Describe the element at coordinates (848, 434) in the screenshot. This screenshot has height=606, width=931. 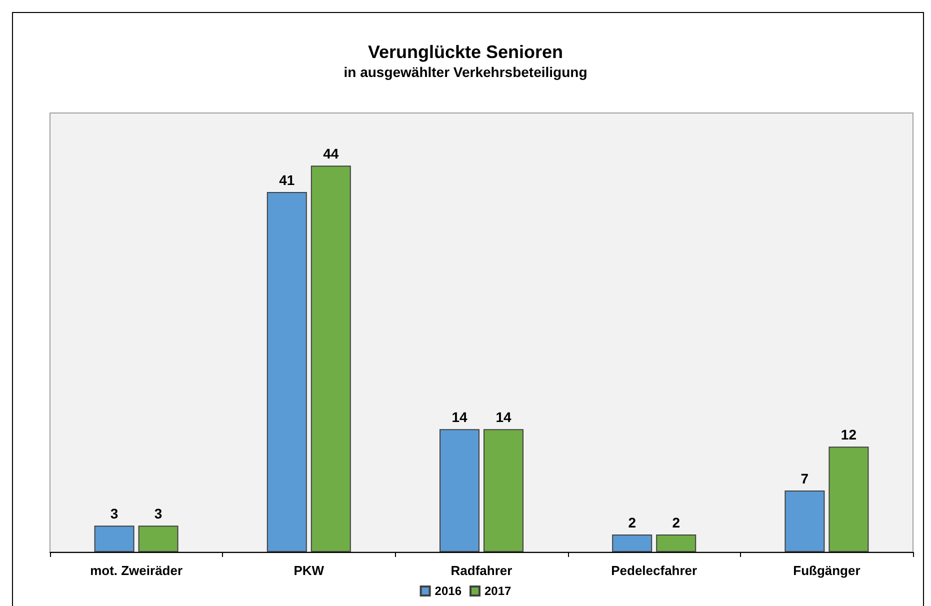
I see `data-label: 12` at that location.